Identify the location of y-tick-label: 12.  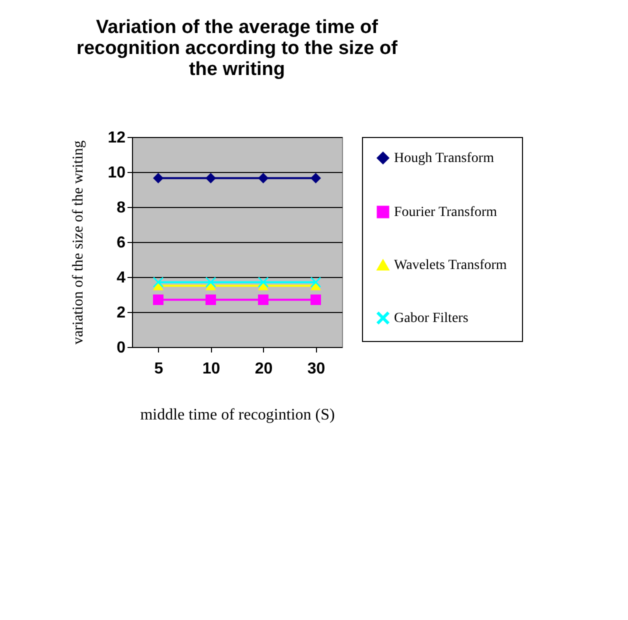
(117, 138).